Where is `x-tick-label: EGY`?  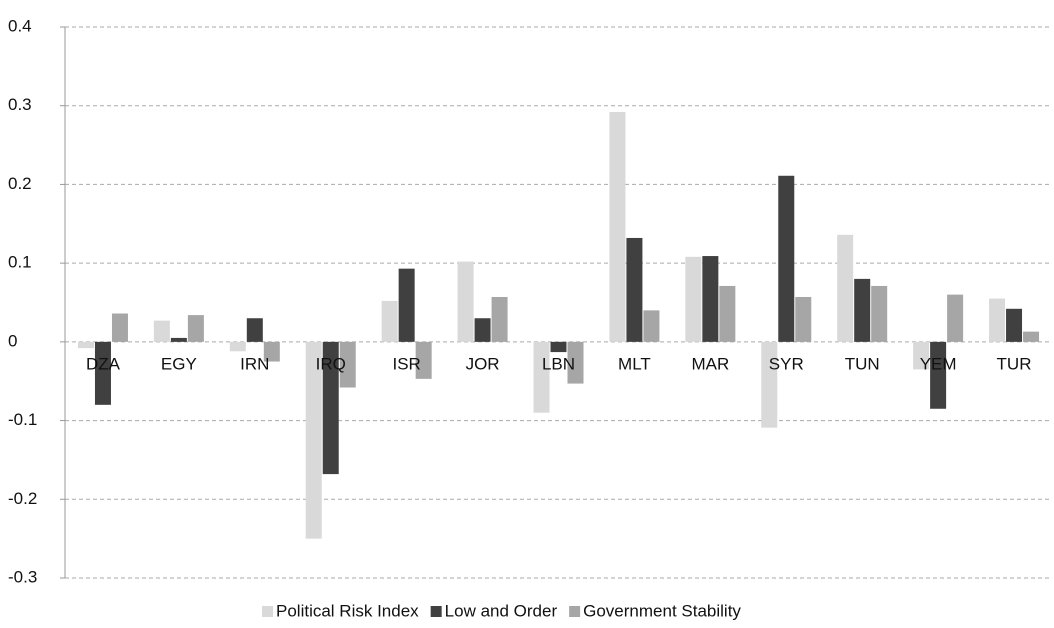
x-tick-label: EGY is located at coordinates (179, 363).